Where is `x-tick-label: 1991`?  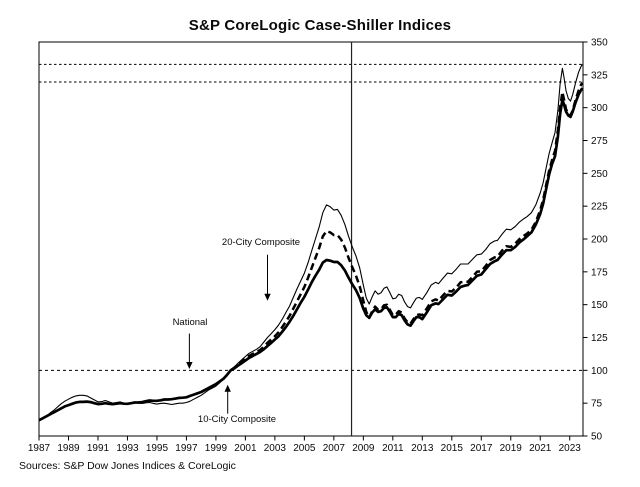
x-tick-label: 1991 is located at coordinates (98, 448).